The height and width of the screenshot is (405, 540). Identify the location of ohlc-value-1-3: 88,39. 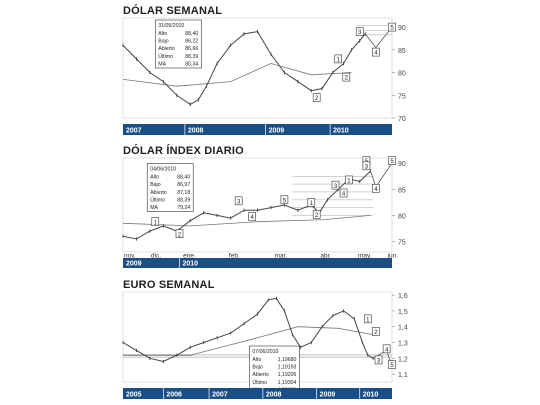
(183, 200).